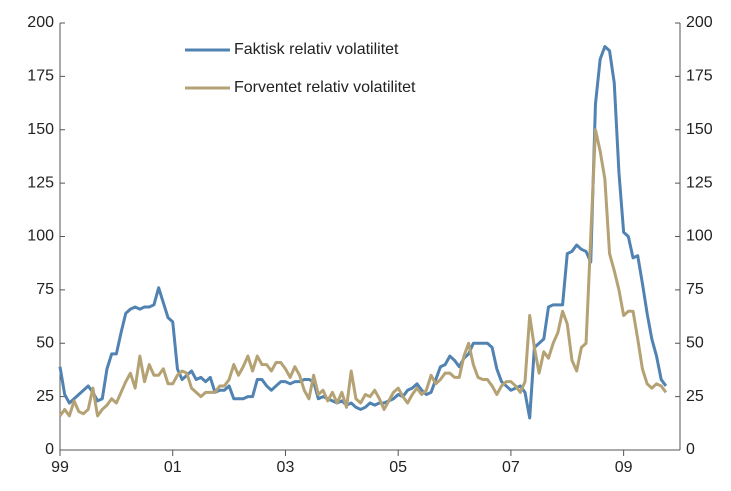  I want to click on x-tick-label: 09, so click(624, 467).